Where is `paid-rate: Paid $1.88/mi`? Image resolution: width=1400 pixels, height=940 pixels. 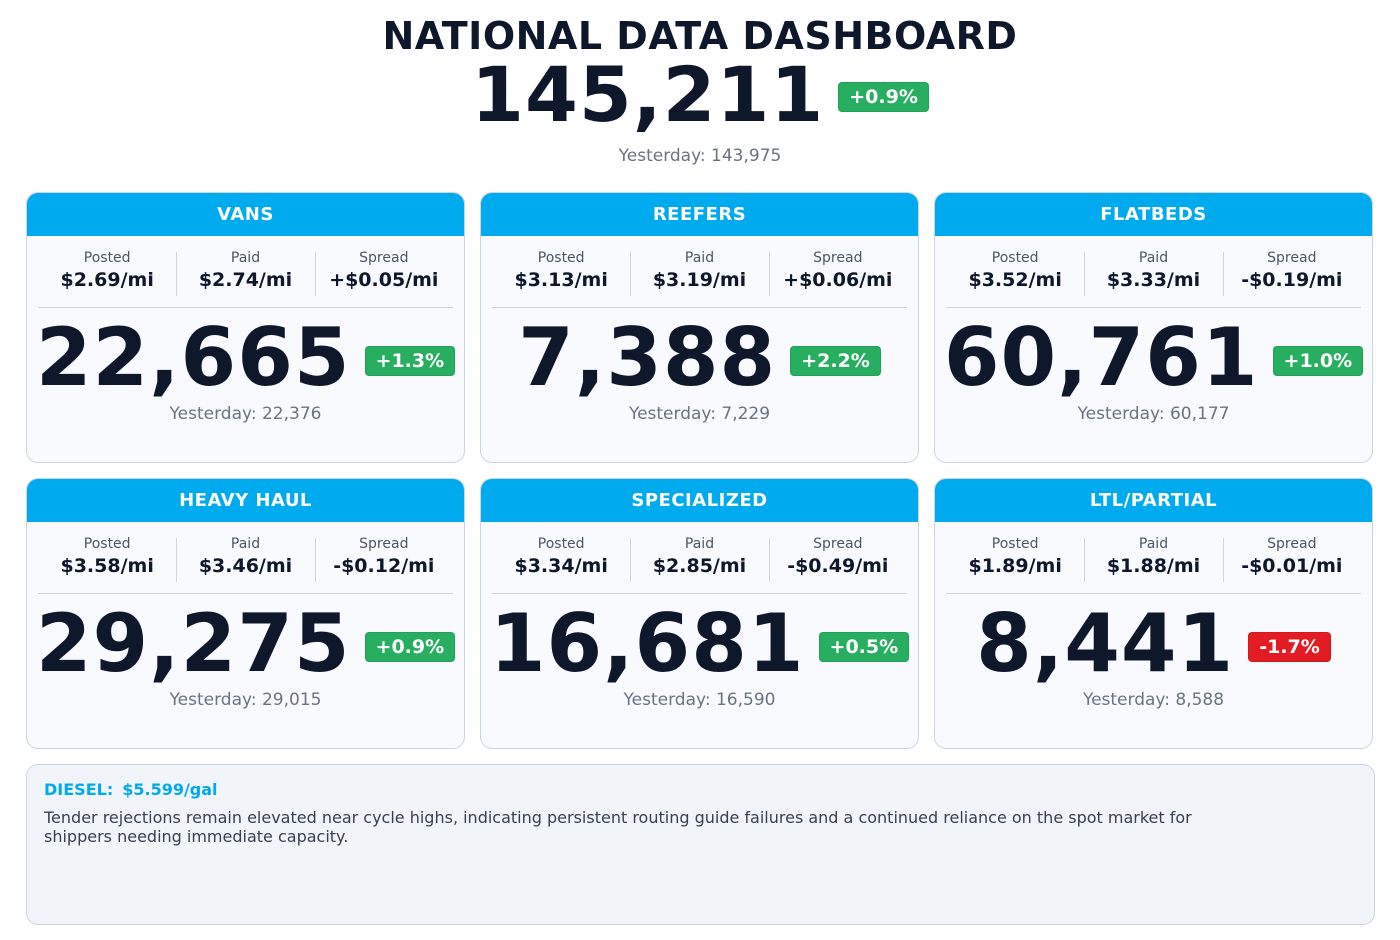 paid-rate: Paid $1.88/mi is located at coordinates (1153, 564).